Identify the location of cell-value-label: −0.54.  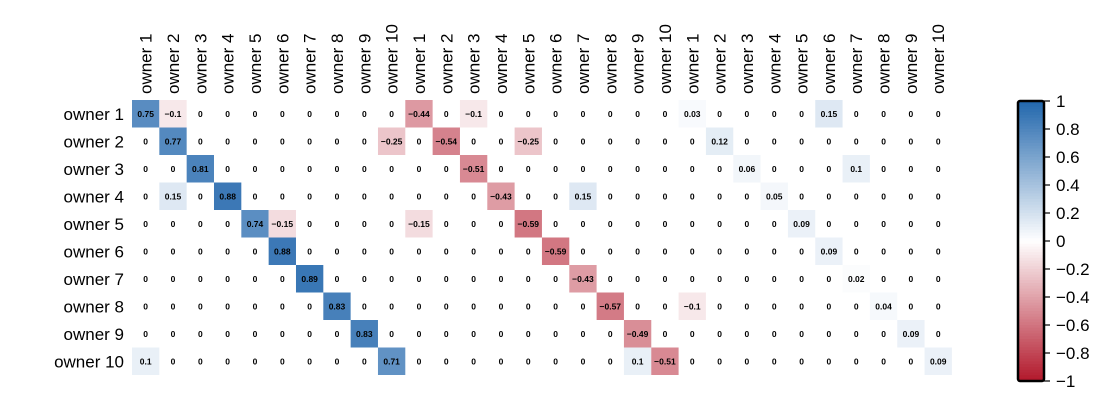
(447, 141).